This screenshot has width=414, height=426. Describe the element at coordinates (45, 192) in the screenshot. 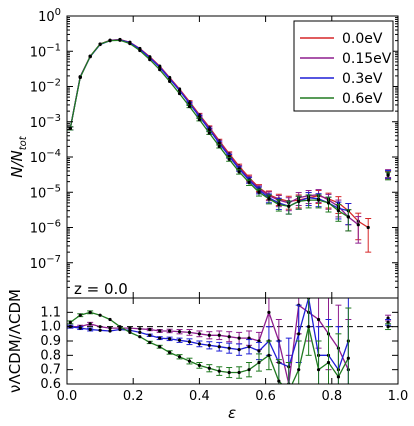

I see `upper-y-tick-label: 10⁻⁵` at that location.